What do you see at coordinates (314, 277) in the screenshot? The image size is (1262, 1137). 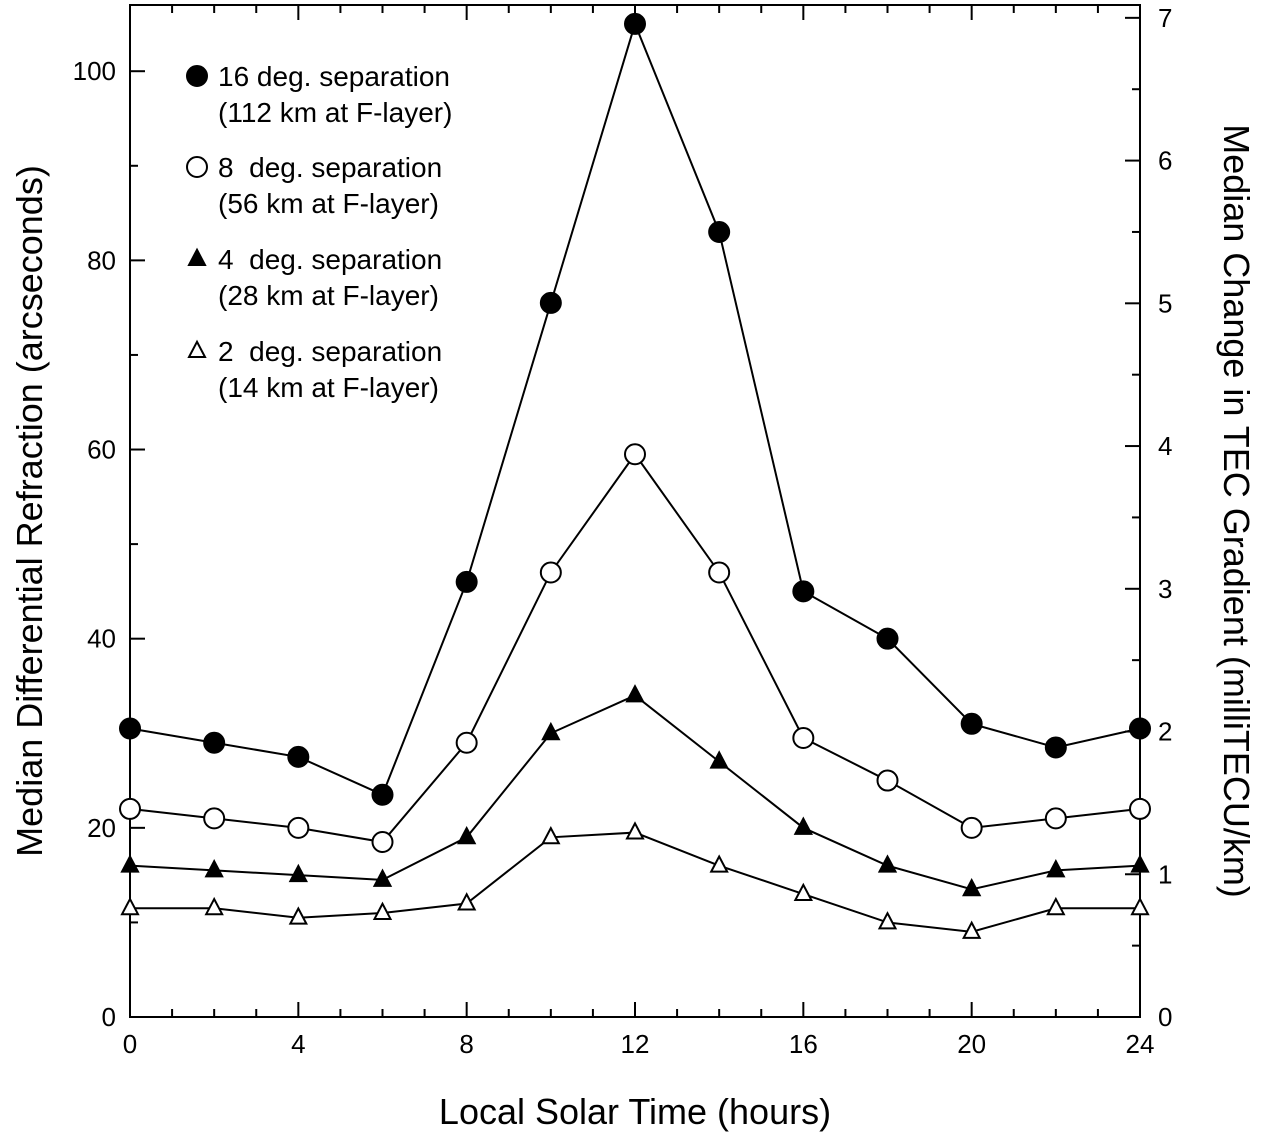 I see `legend-item-3: 4 deg. separation (28 km at F-layer)` at bounding box center [314, 277].